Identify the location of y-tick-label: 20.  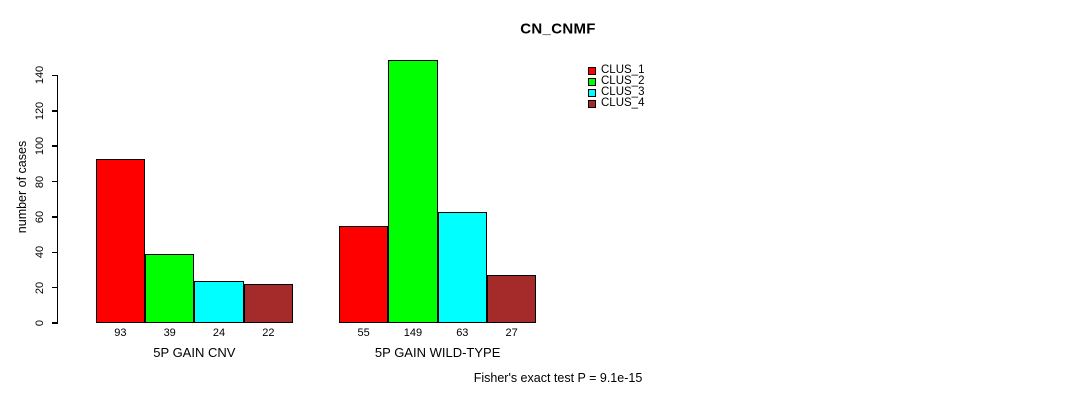
(40, 287).